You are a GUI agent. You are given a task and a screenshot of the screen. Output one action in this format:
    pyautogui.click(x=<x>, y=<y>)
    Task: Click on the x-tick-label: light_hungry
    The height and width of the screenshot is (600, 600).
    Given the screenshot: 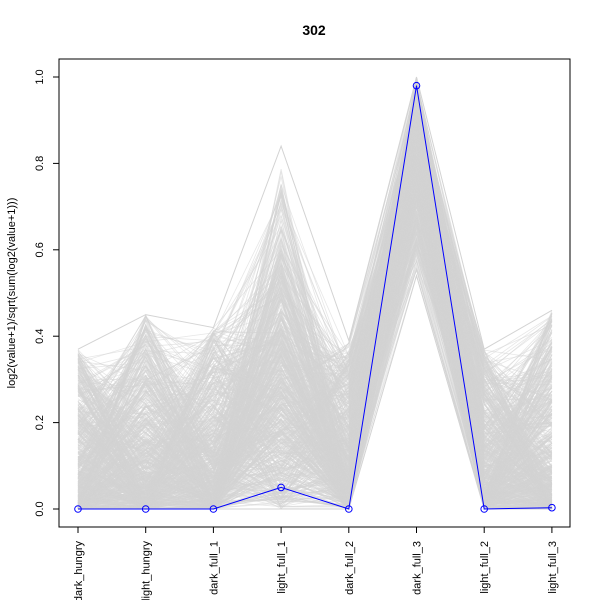 What is the action you would take?
    pyautogui.click(x=147, y=570)
    